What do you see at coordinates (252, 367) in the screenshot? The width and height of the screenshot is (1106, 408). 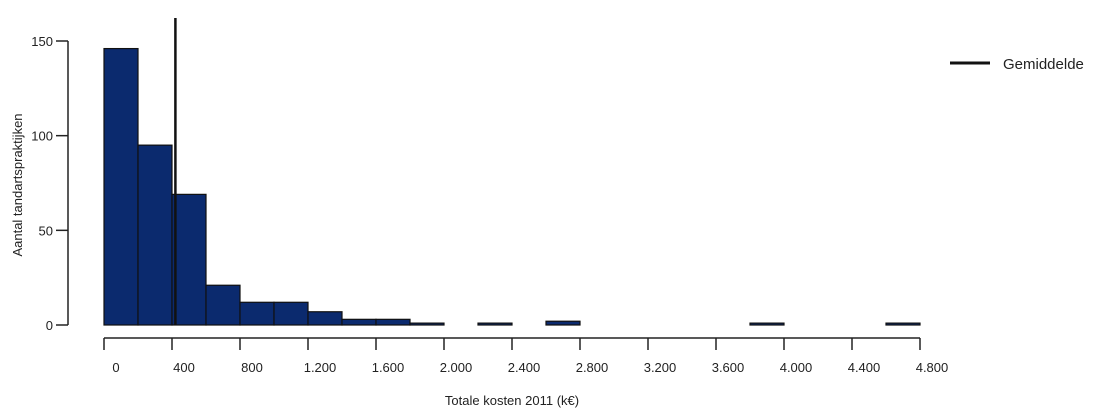 I see `x-tick-label: 800` at bounding box center [252, 367].